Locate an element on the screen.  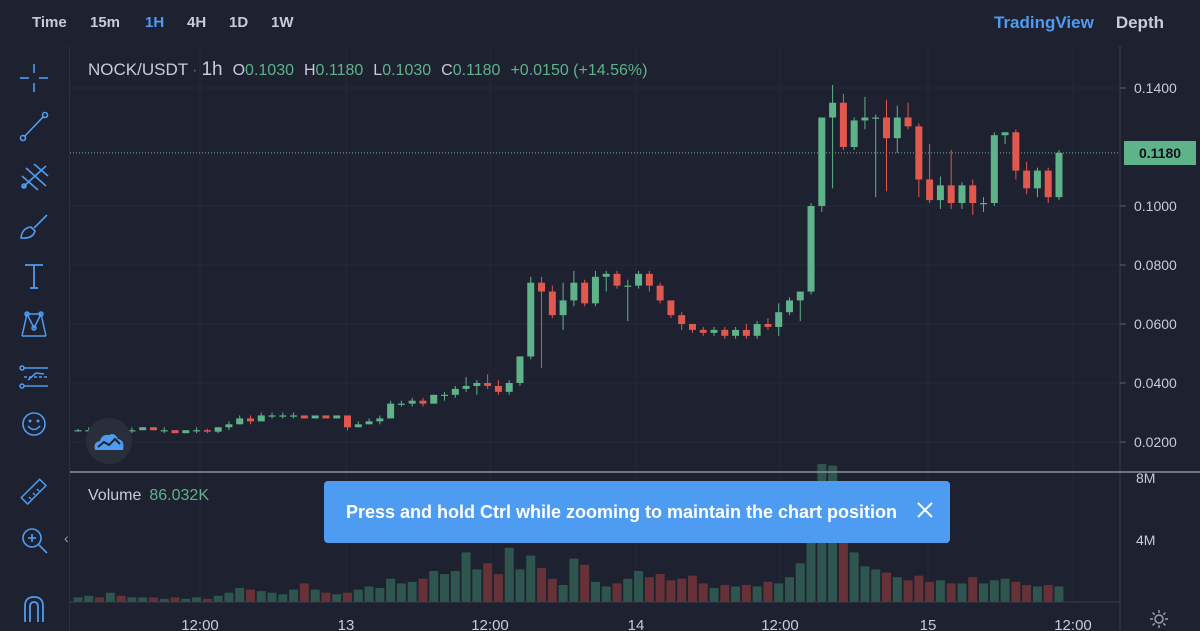
time-tick-label: 15 is located at coordinates (928, 624).